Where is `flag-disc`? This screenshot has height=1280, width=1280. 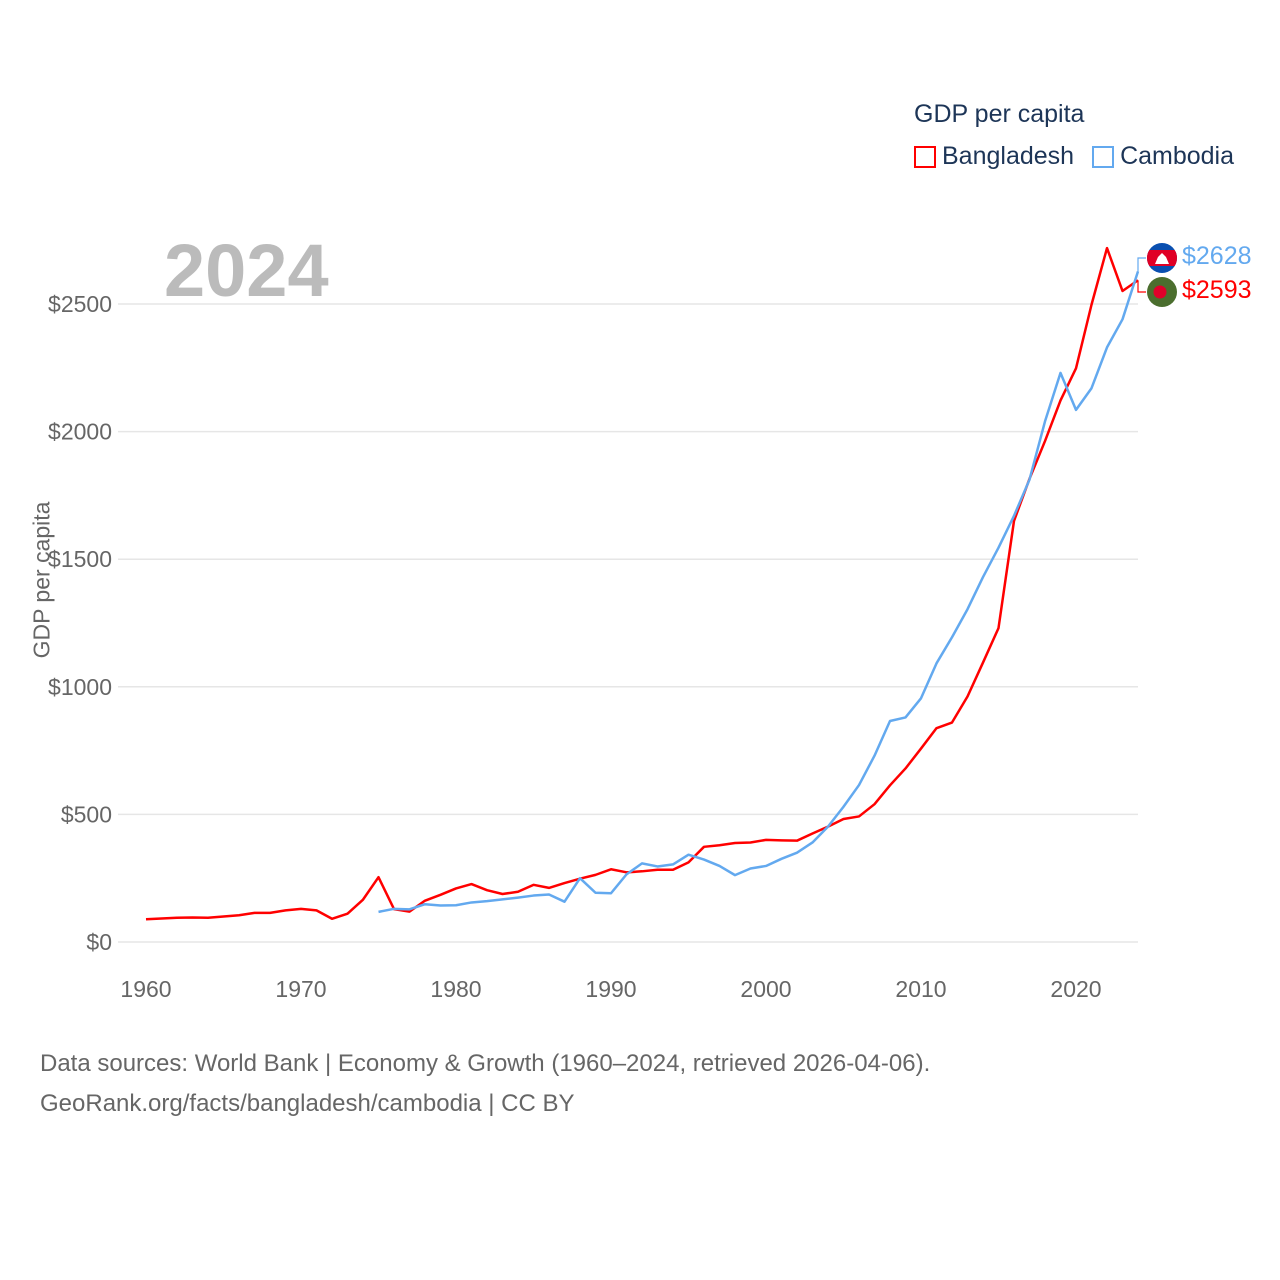 flag-disc is located at coordinates (1160, 292).